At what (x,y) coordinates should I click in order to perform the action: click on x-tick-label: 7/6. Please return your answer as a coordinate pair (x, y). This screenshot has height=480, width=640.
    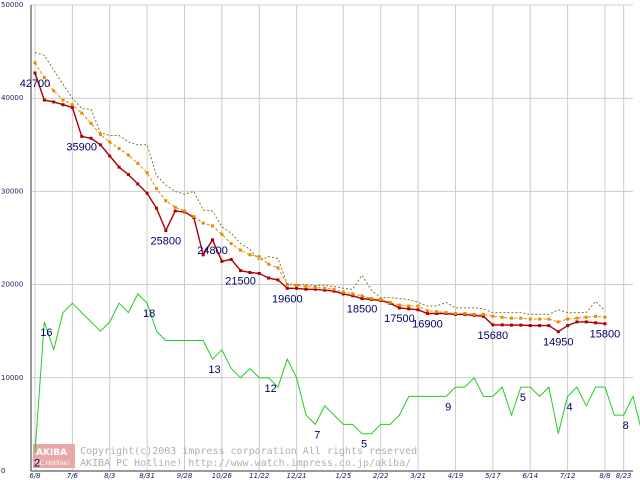
    Looking at the image, I should click on (73, 476).